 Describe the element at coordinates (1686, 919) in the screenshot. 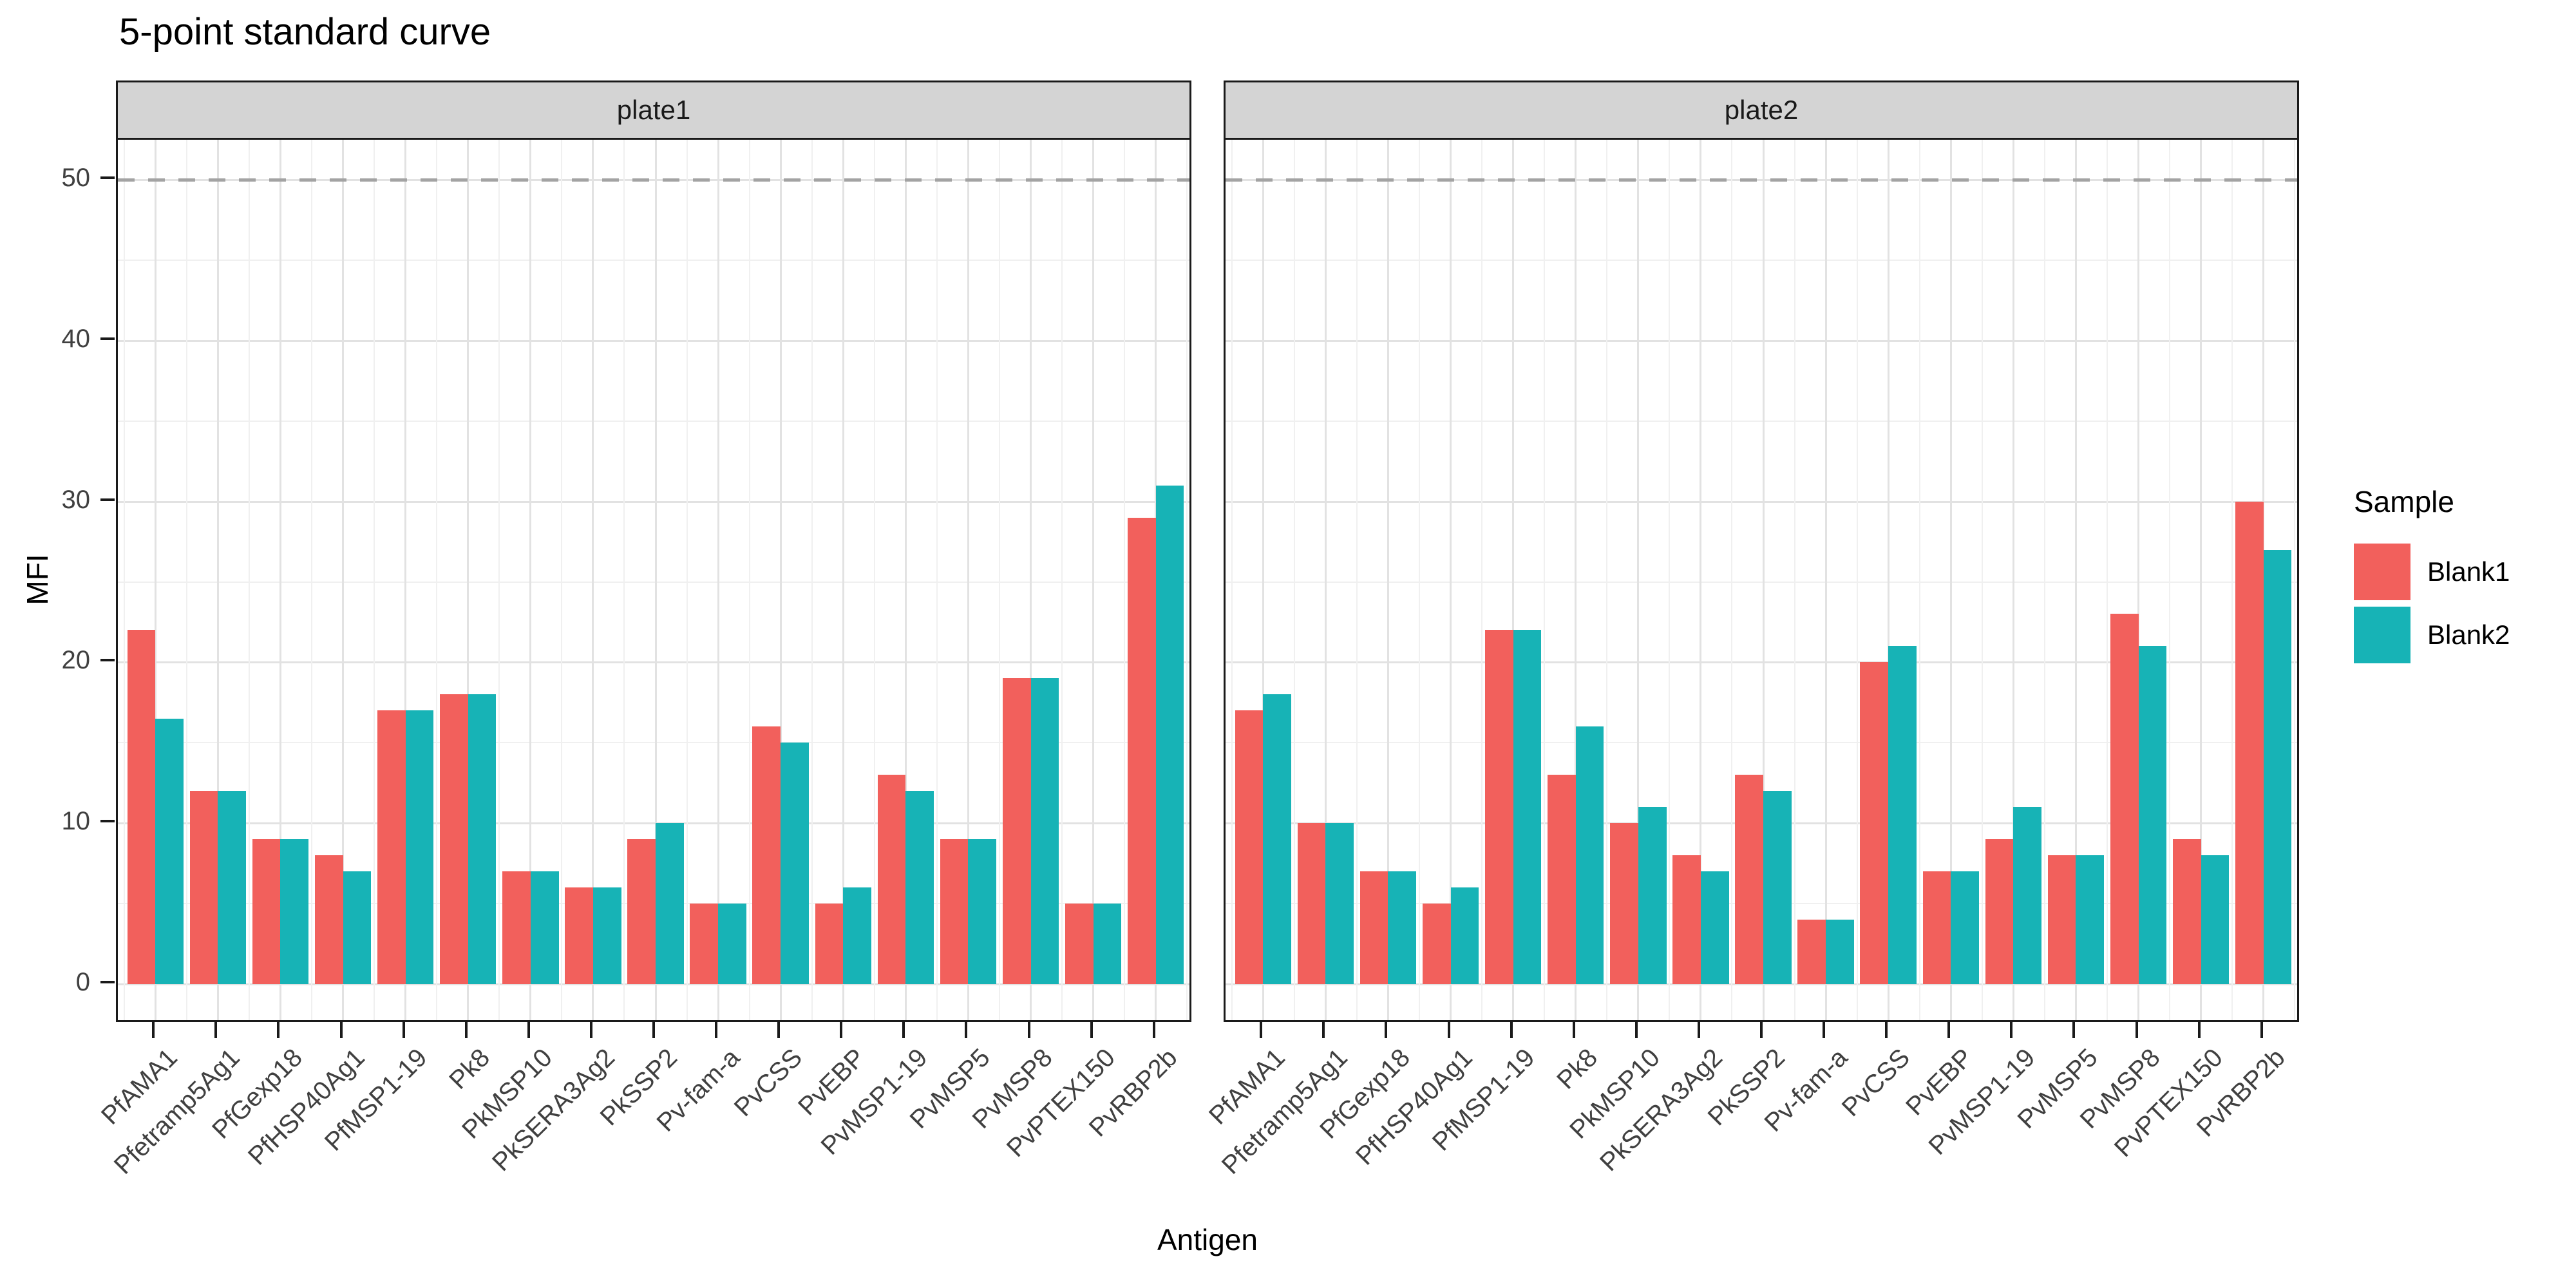

I see `bar-blank1-PkSERA3Ag2` at that location.